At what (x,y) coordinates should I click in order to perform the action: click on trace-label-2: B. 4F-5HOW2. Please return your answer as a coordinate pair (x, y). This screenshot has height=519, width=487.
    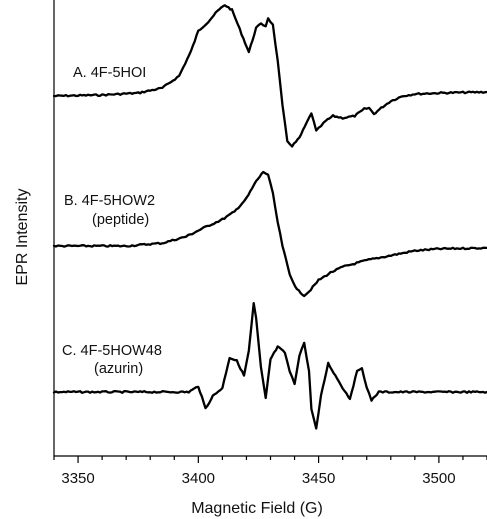
    Looking at the image, I should click on (109, 201).